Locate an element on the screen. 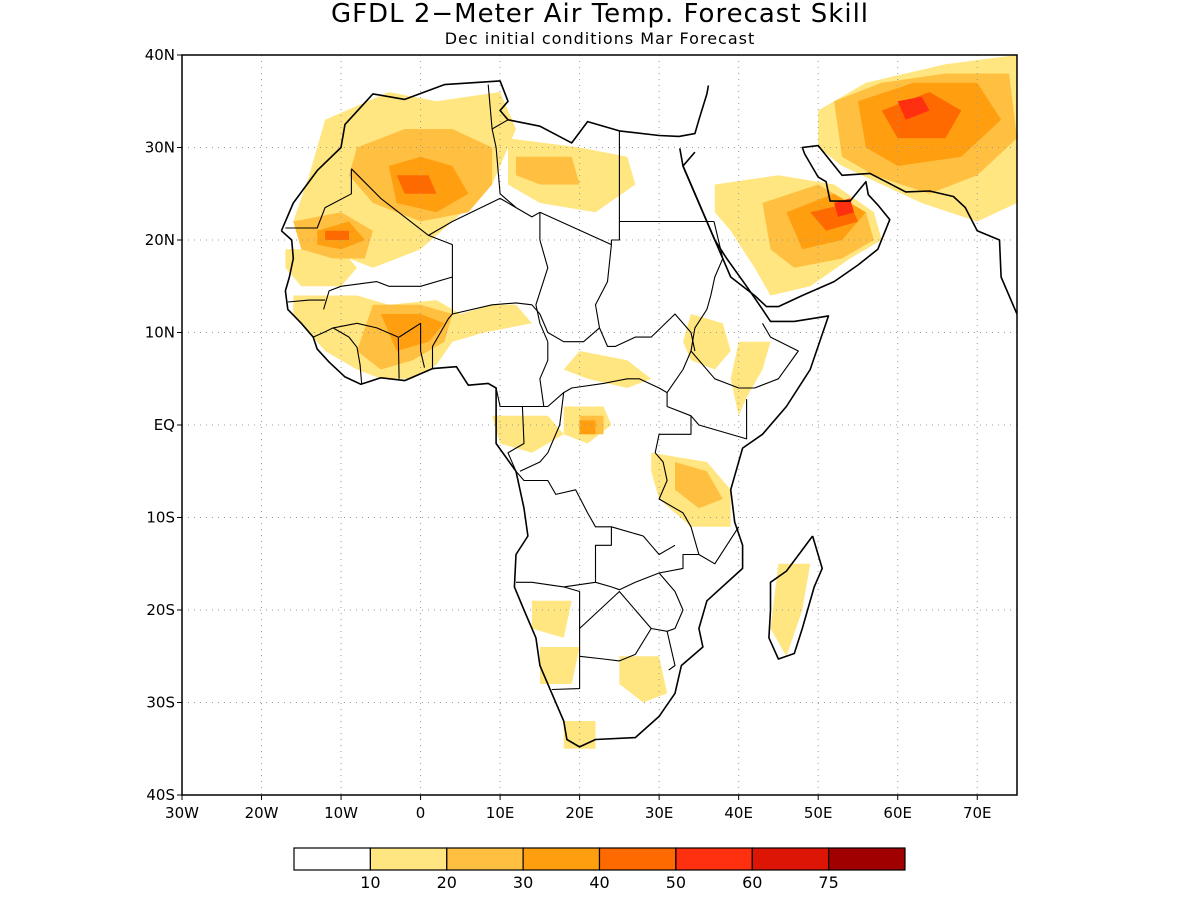  lon-tick-label: 60E is located at coordinates (897, 813).